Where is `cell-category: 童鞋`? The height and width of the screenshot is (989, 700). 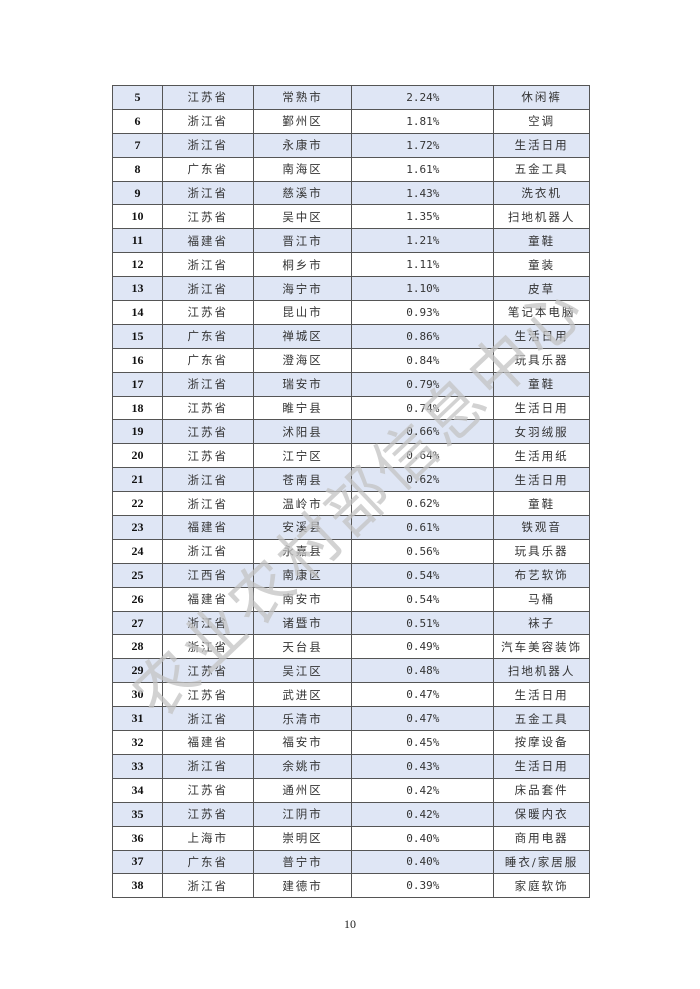
cell-category: 童鞋 is located at coordinates (541, 384).